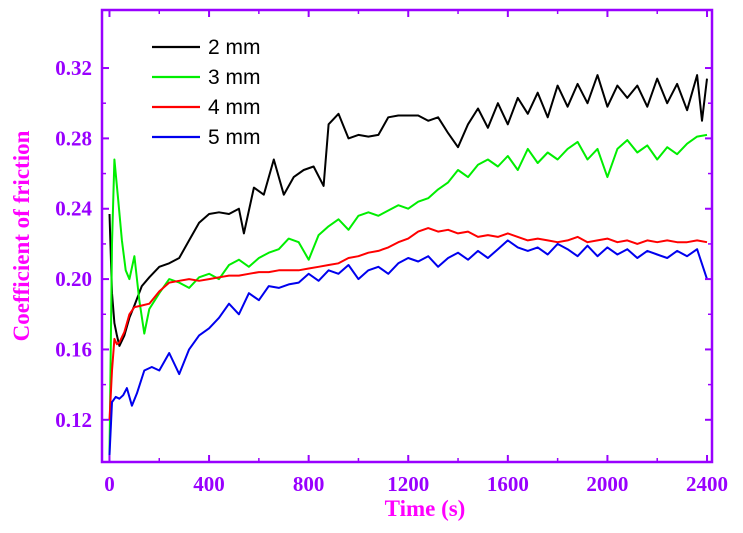 The height and width of the screenshot is (533, 743). What do you see at coordinates (234, 137) in the screenshot?
I see `legend-label: 5 mm` at bounding box center [234, 137].